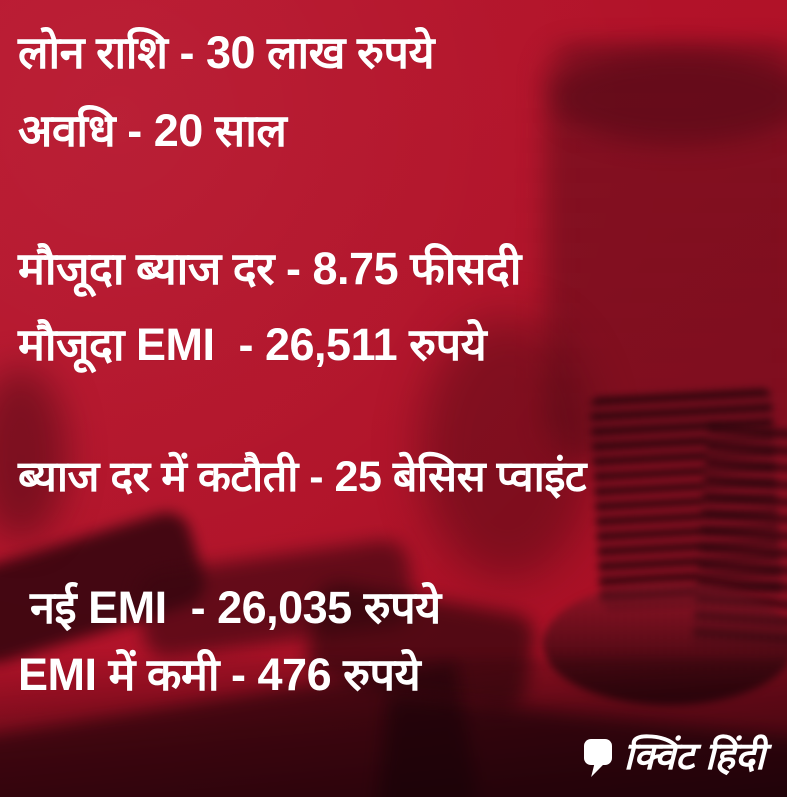 The image size is (787, 797). What do you see at coordinates (252, 344) in the screenshot?
I see `current-emi-text: मौजूदा EMI - 26,511 रुपये` at bounding box center [252, 344].